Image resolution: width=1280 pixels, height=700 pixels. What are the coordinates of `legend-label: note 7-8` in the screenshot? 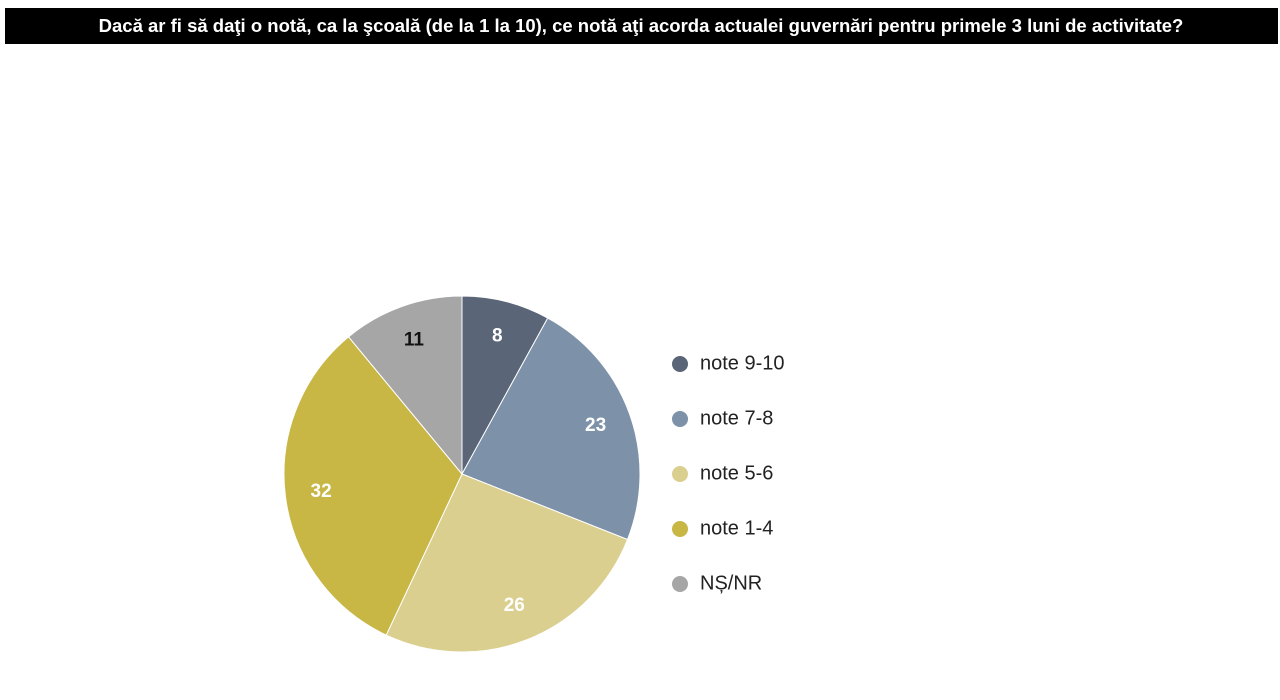 It's located at (736, 418).